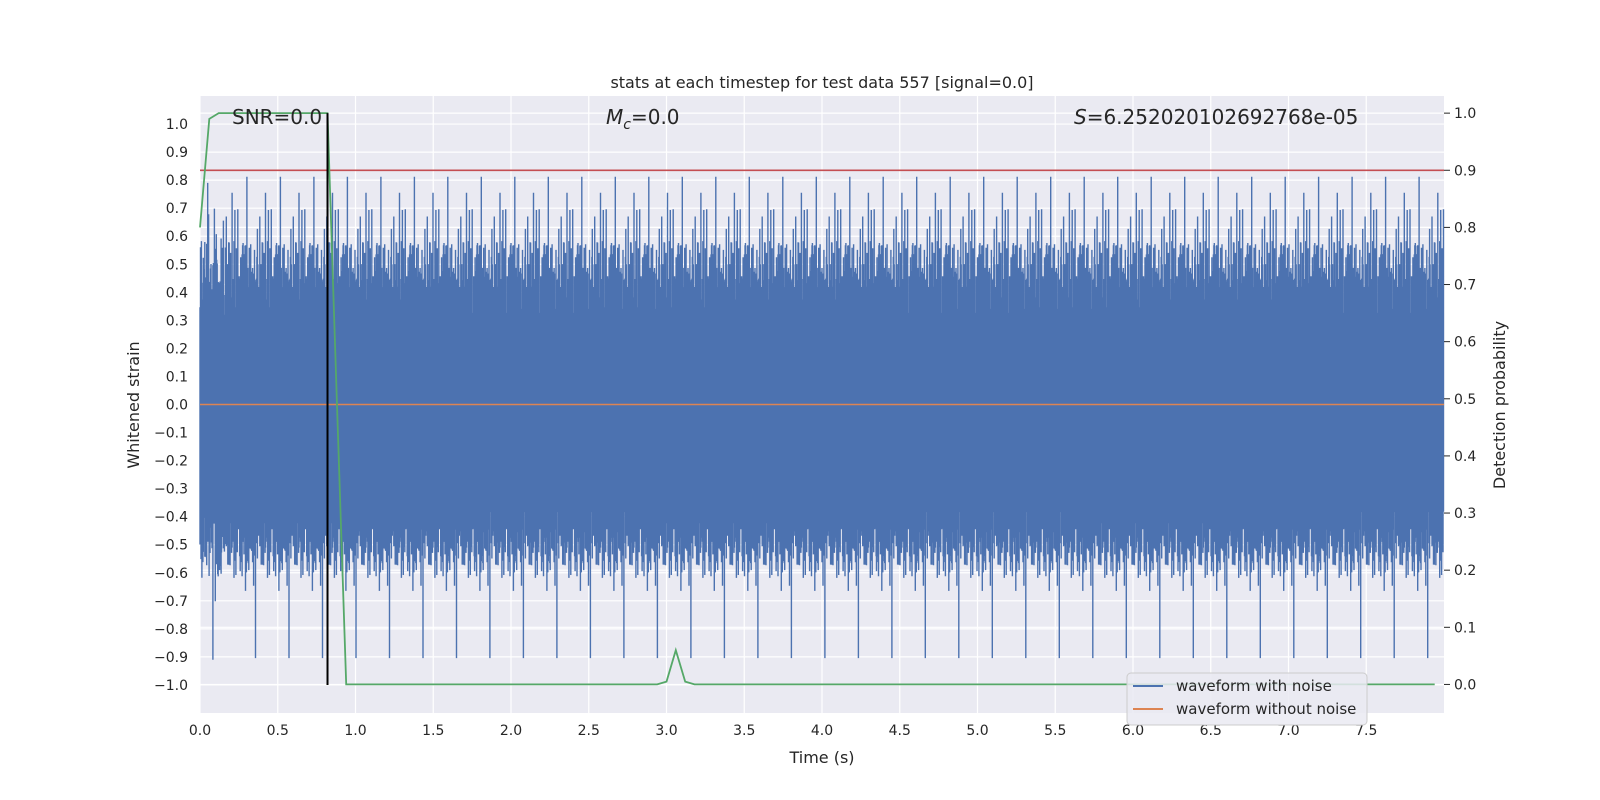  I want to click on y2-tick-label: 0.2, so click(1465, 571).